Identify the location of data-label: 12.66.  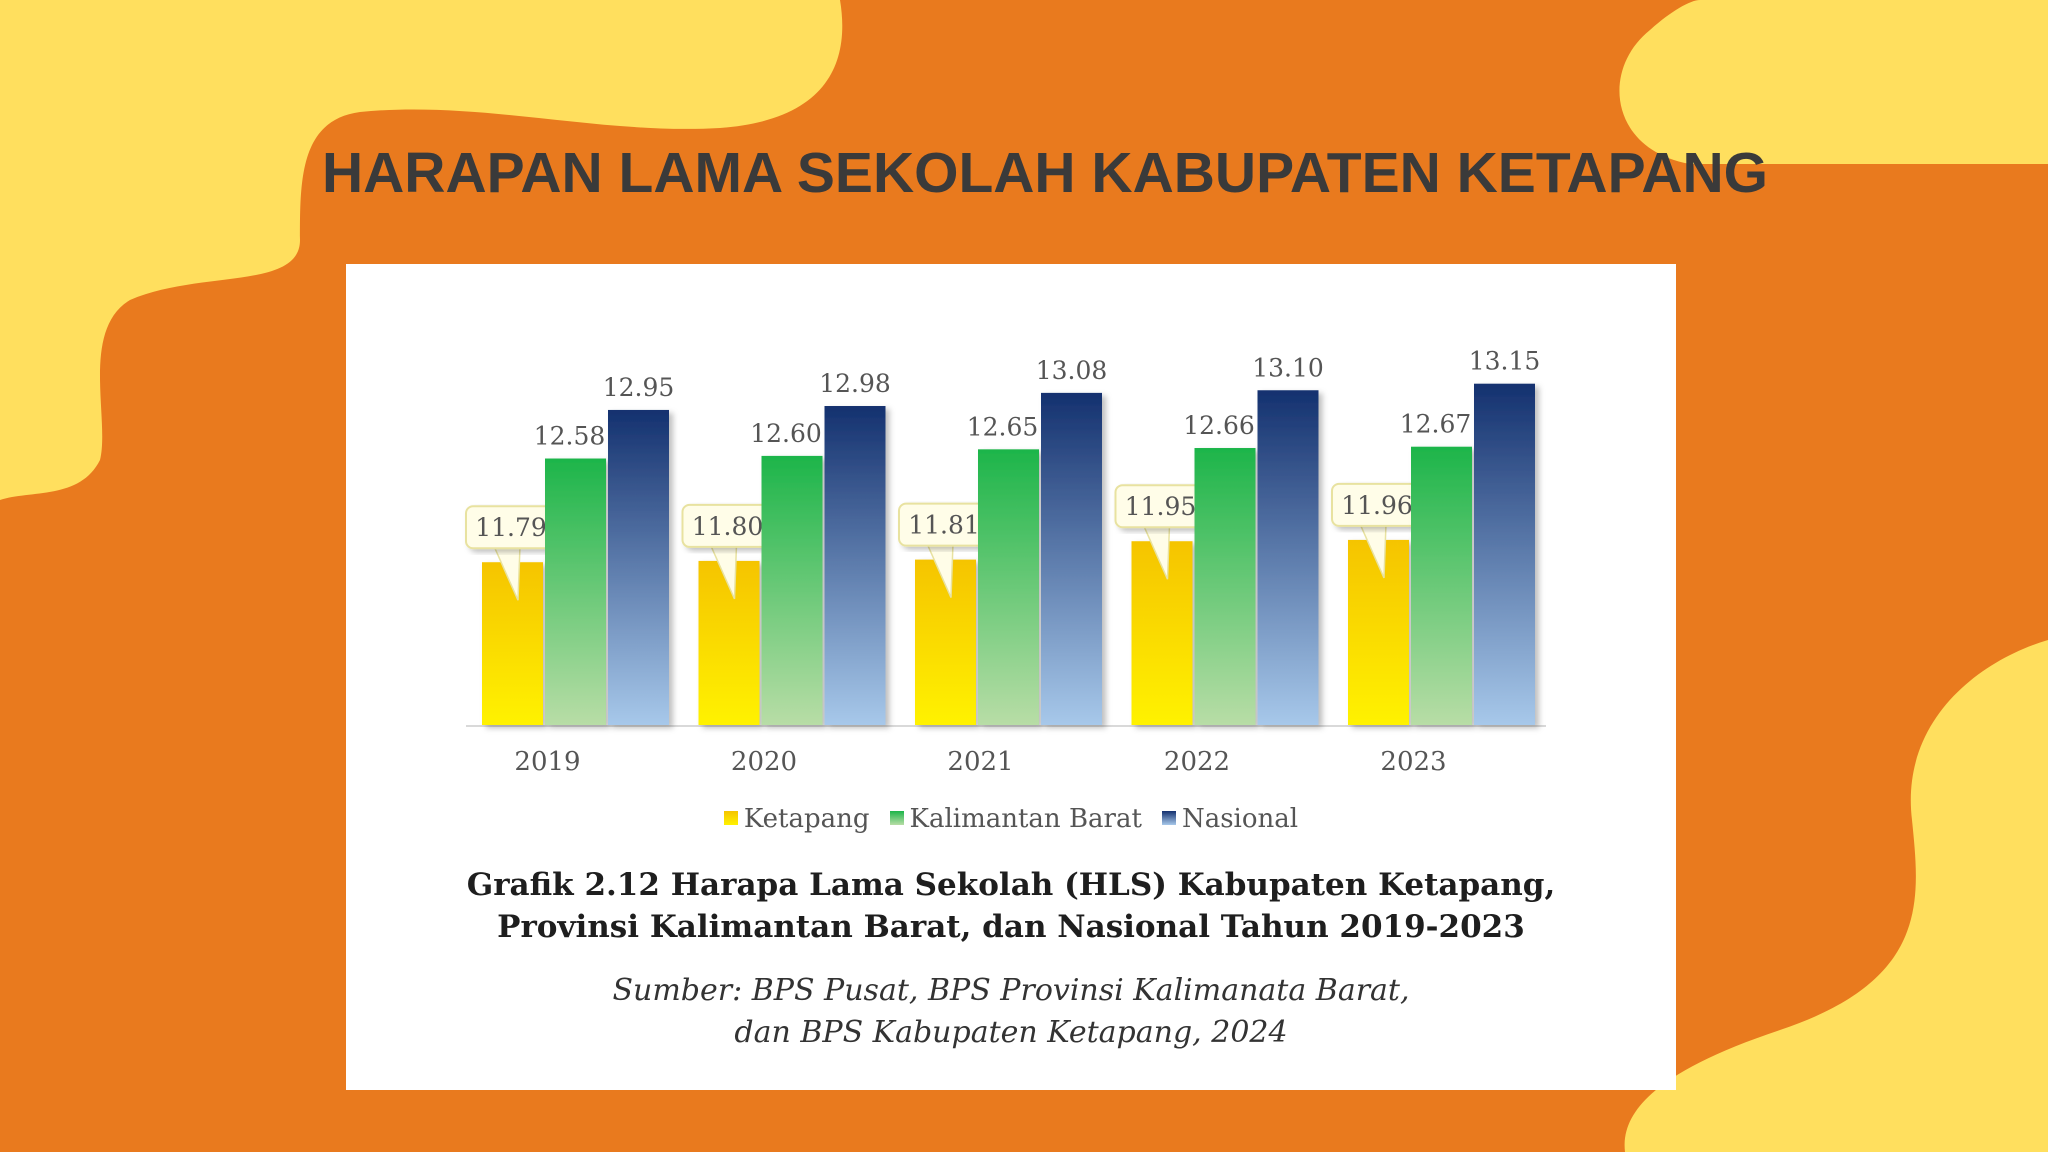
(1219, 425).